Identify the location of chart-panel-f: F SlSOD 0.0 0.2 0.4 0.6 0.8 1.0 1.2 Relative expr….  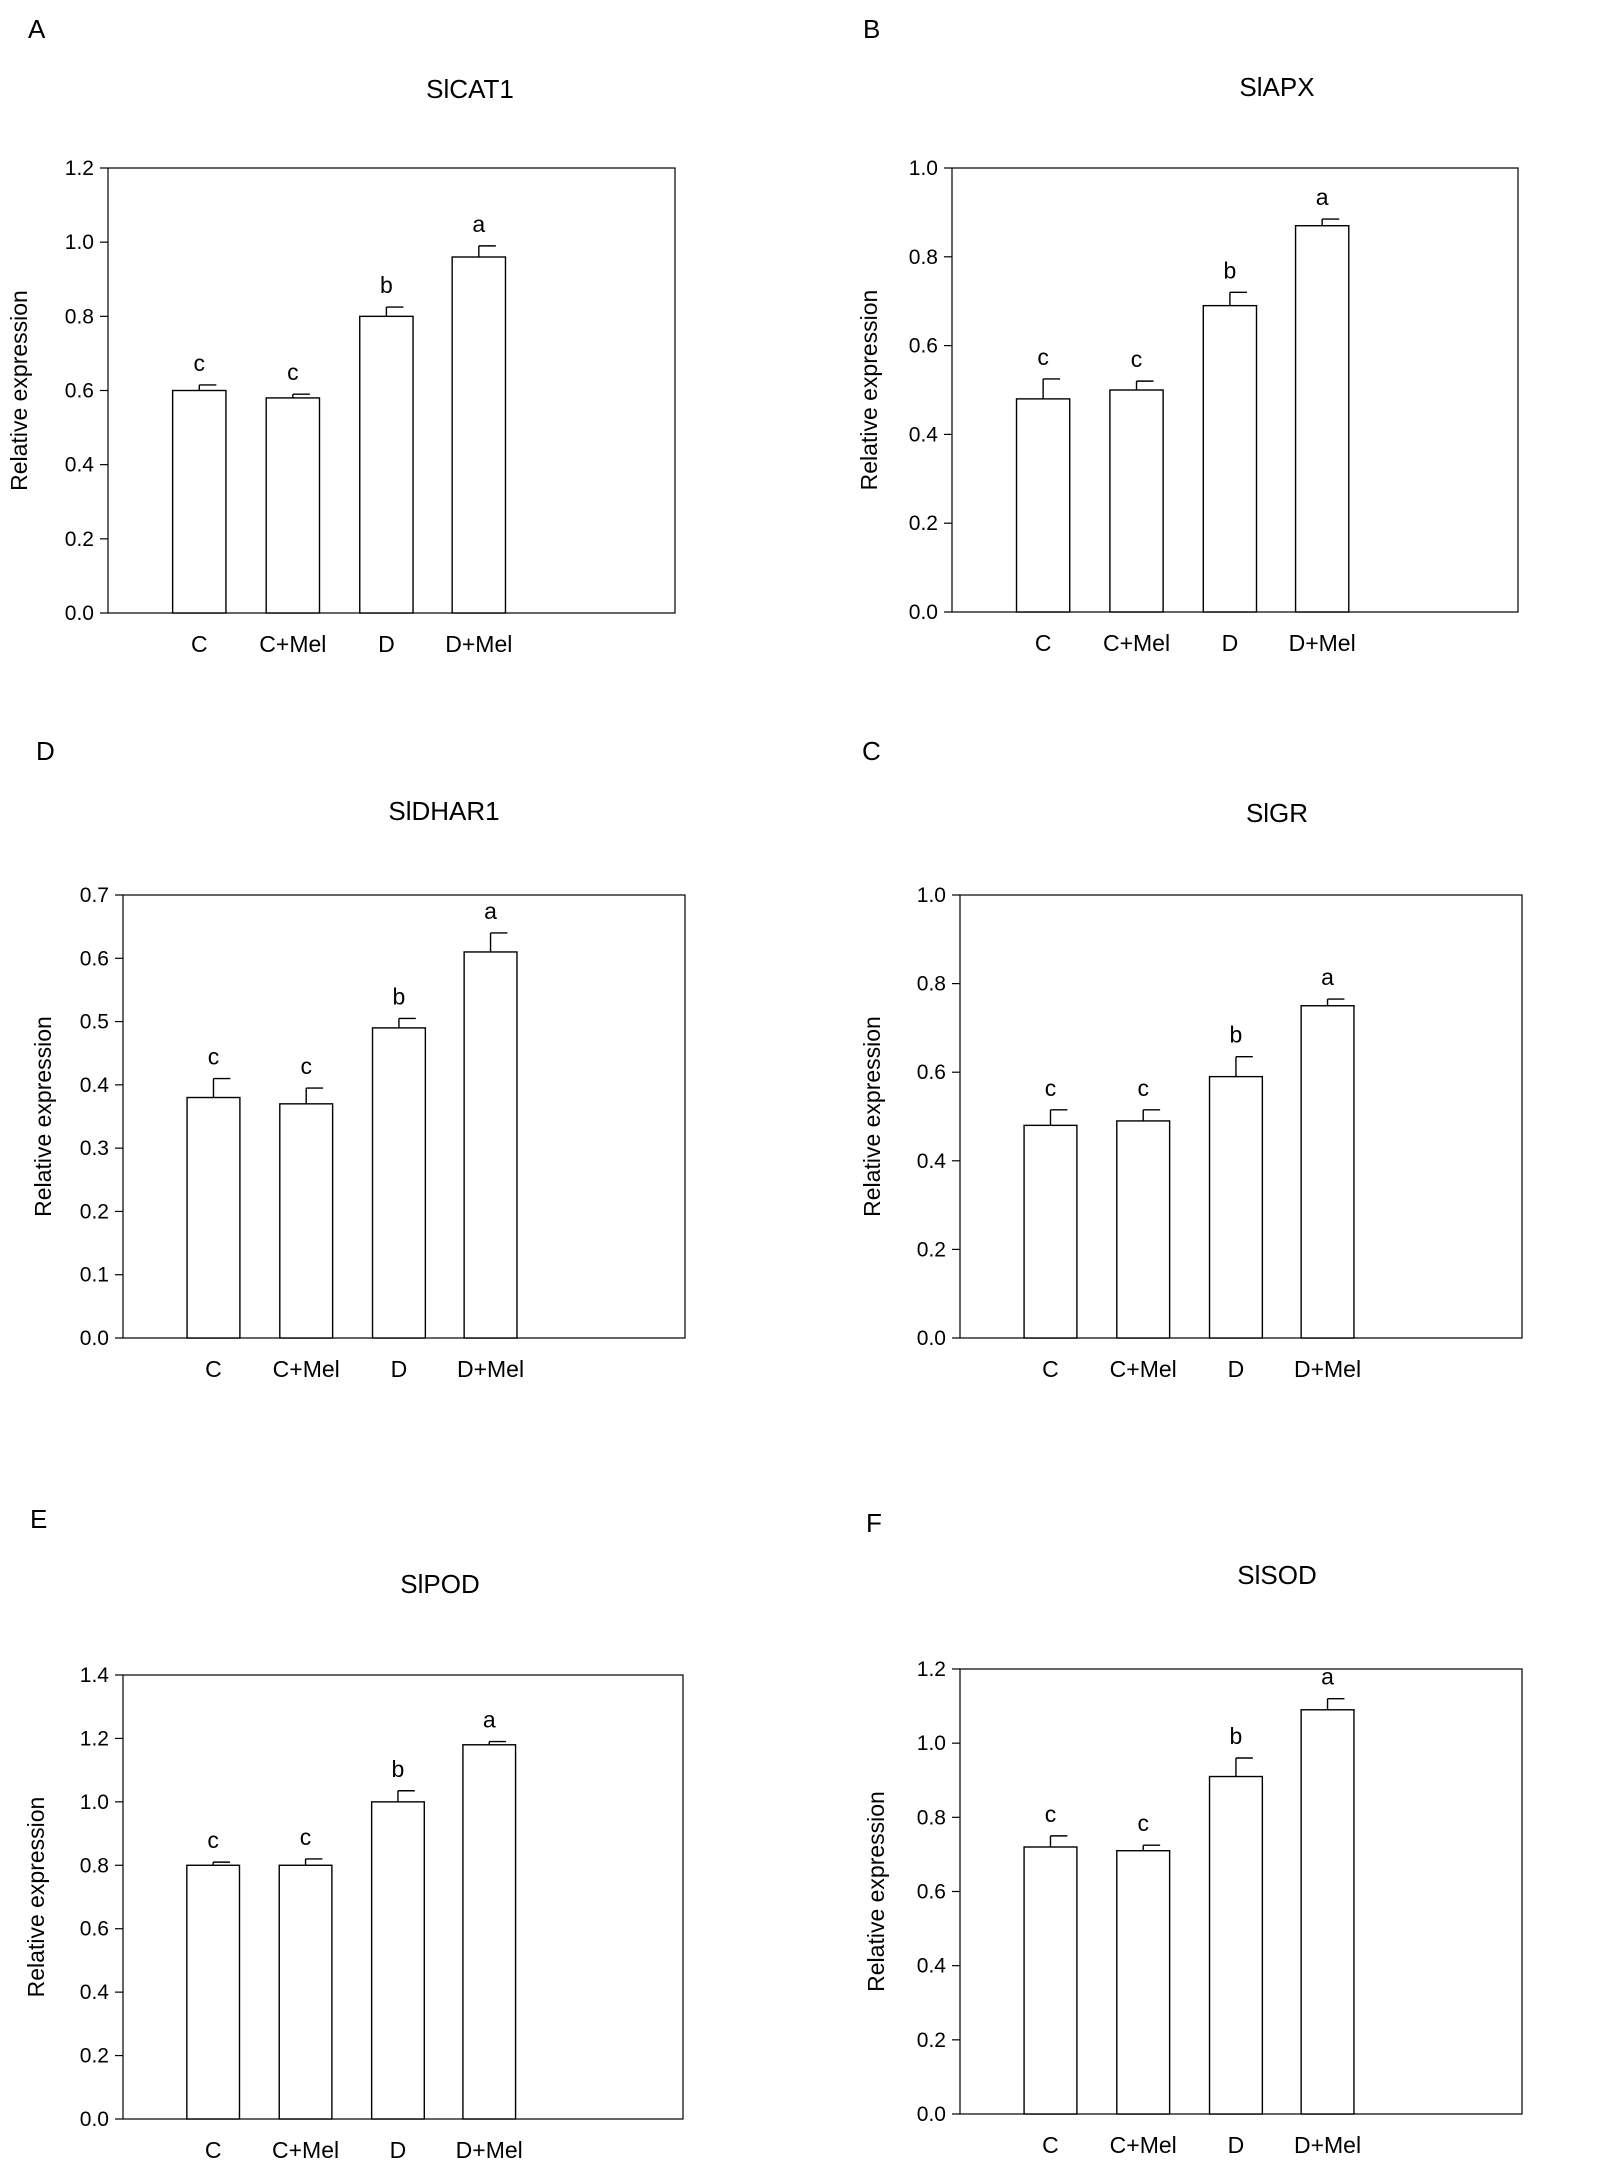
(1193, 1833).